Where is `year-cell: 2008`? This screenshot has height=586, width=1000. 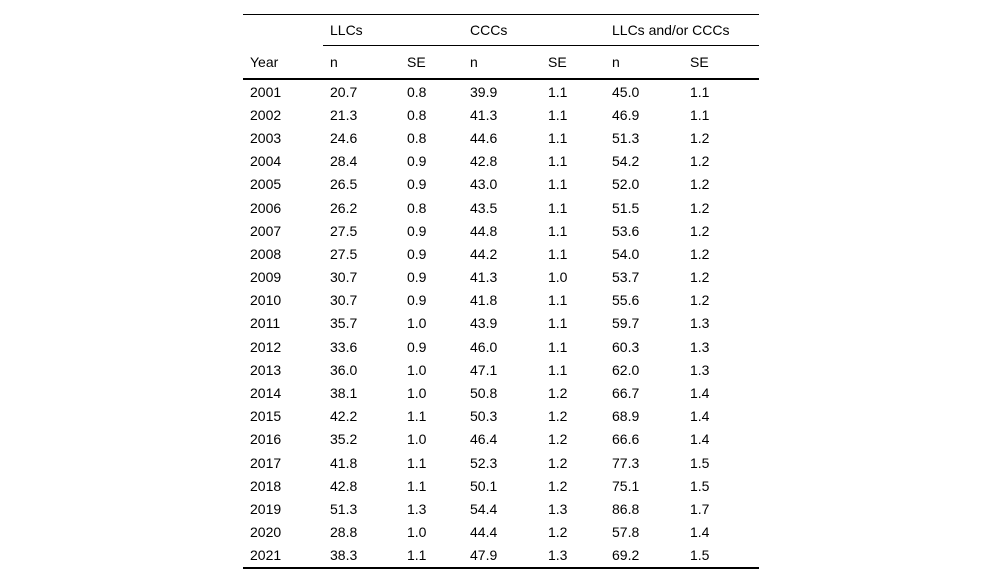
year-cell: 2008 is located at coordinates (266, 253).